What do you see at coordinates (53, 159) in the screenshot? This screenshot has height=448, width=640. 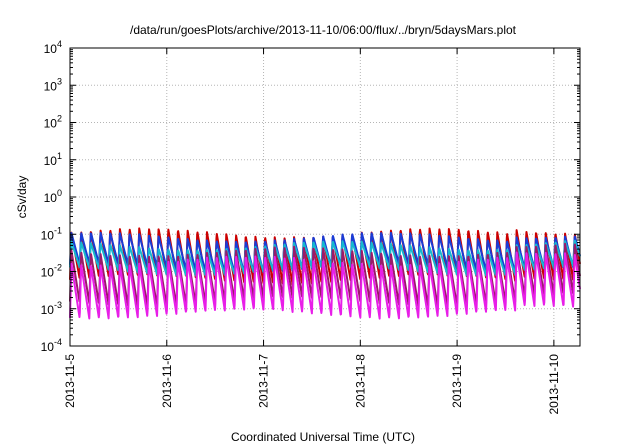 I see `y-tick-label: 10¹` at bounding box center [53, 159].